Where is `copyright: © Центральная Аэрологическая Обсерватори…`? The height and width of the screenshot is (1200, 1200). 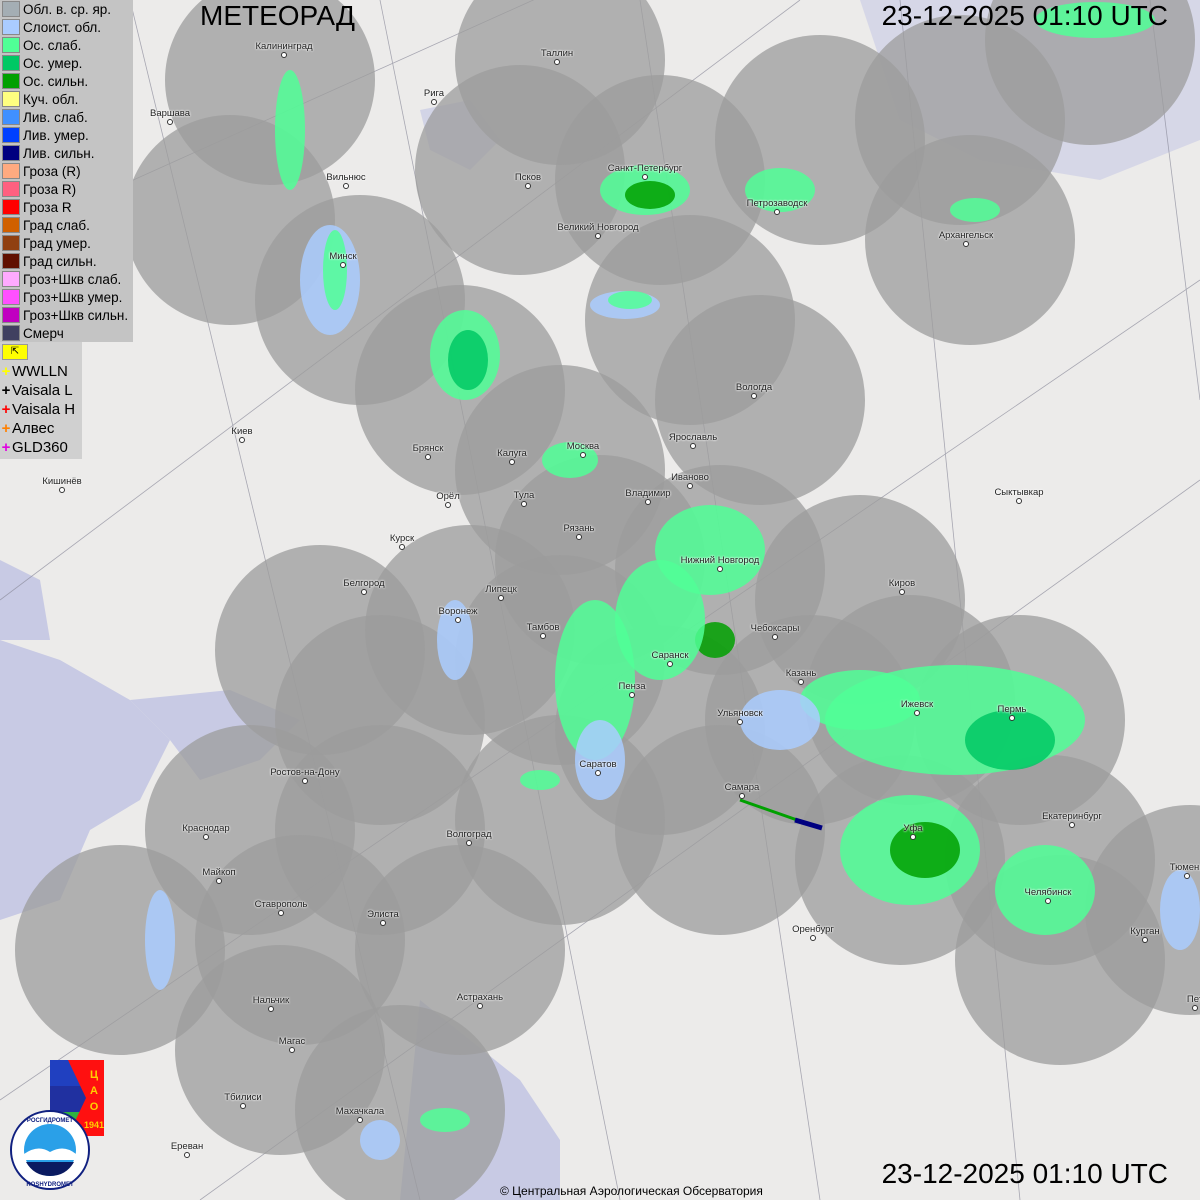 copyright: © Центральная Аэрологическая Обсерватори… is located at coordinates (631, 1191).